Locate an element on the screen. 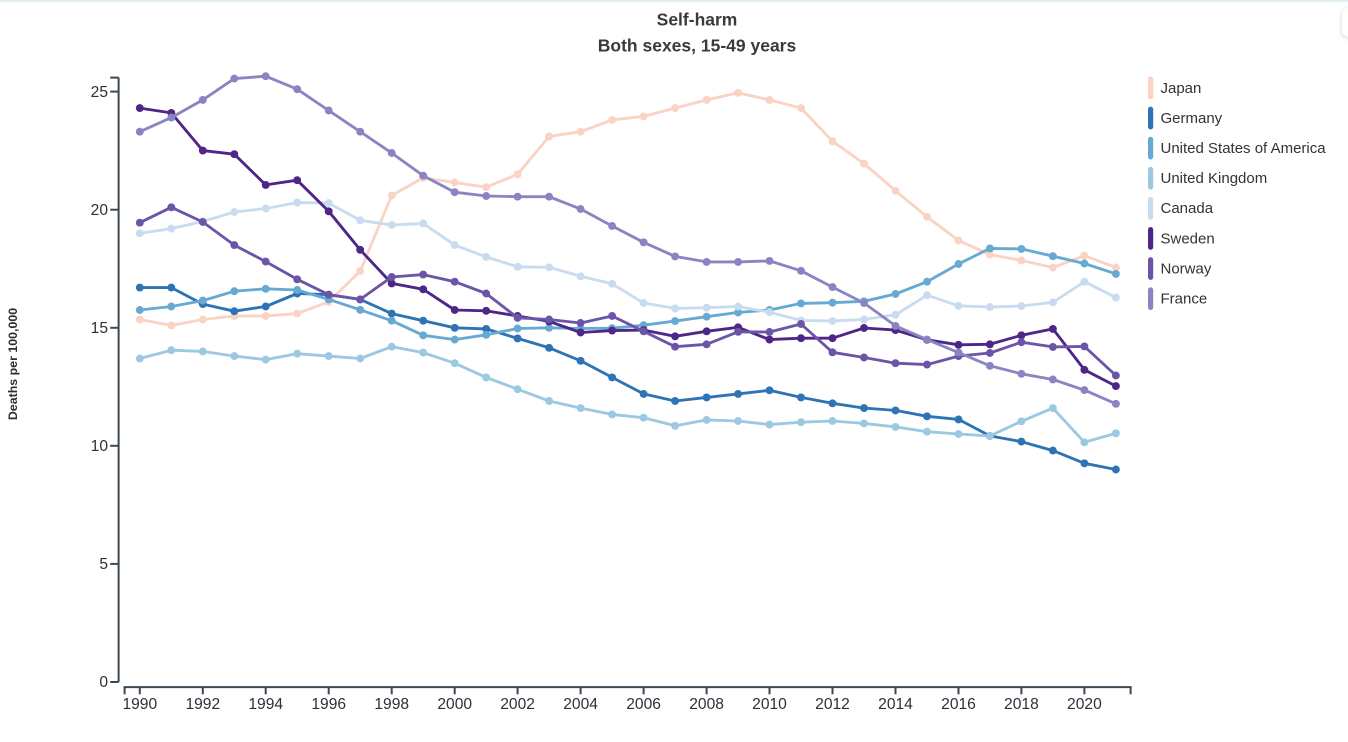  svg-text: 1996 is located at coordinates (328, 704).